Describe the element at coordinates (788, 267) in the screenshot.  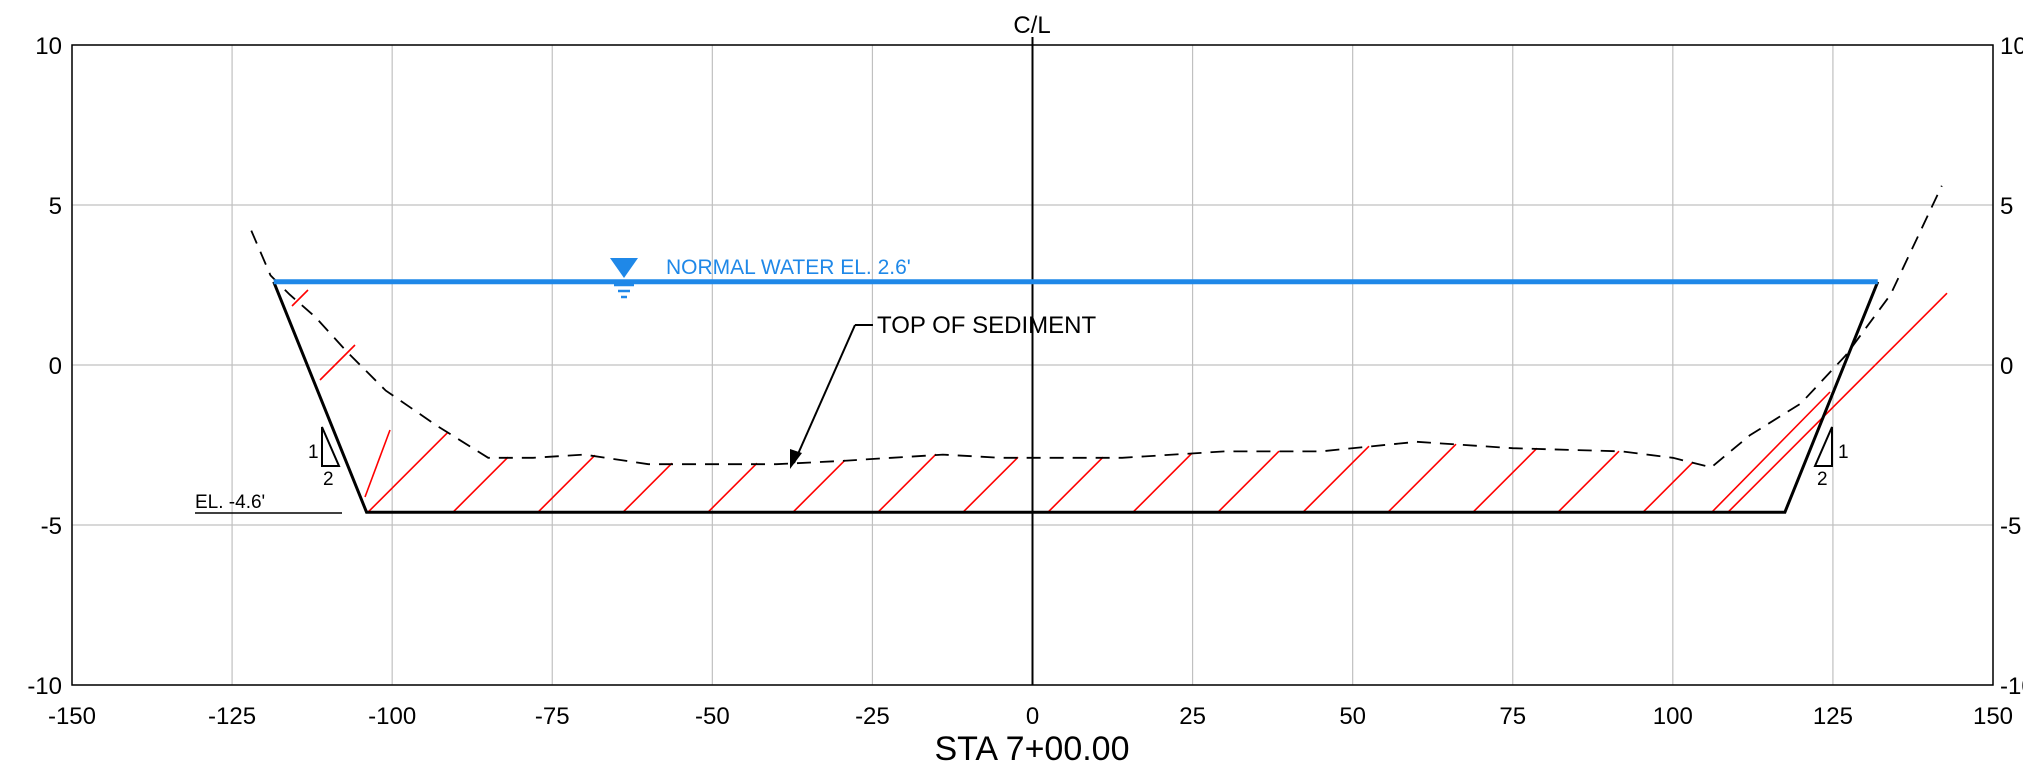
I see `water-elevation-label: NORMAL WATER EL. 2.6'` at that location.